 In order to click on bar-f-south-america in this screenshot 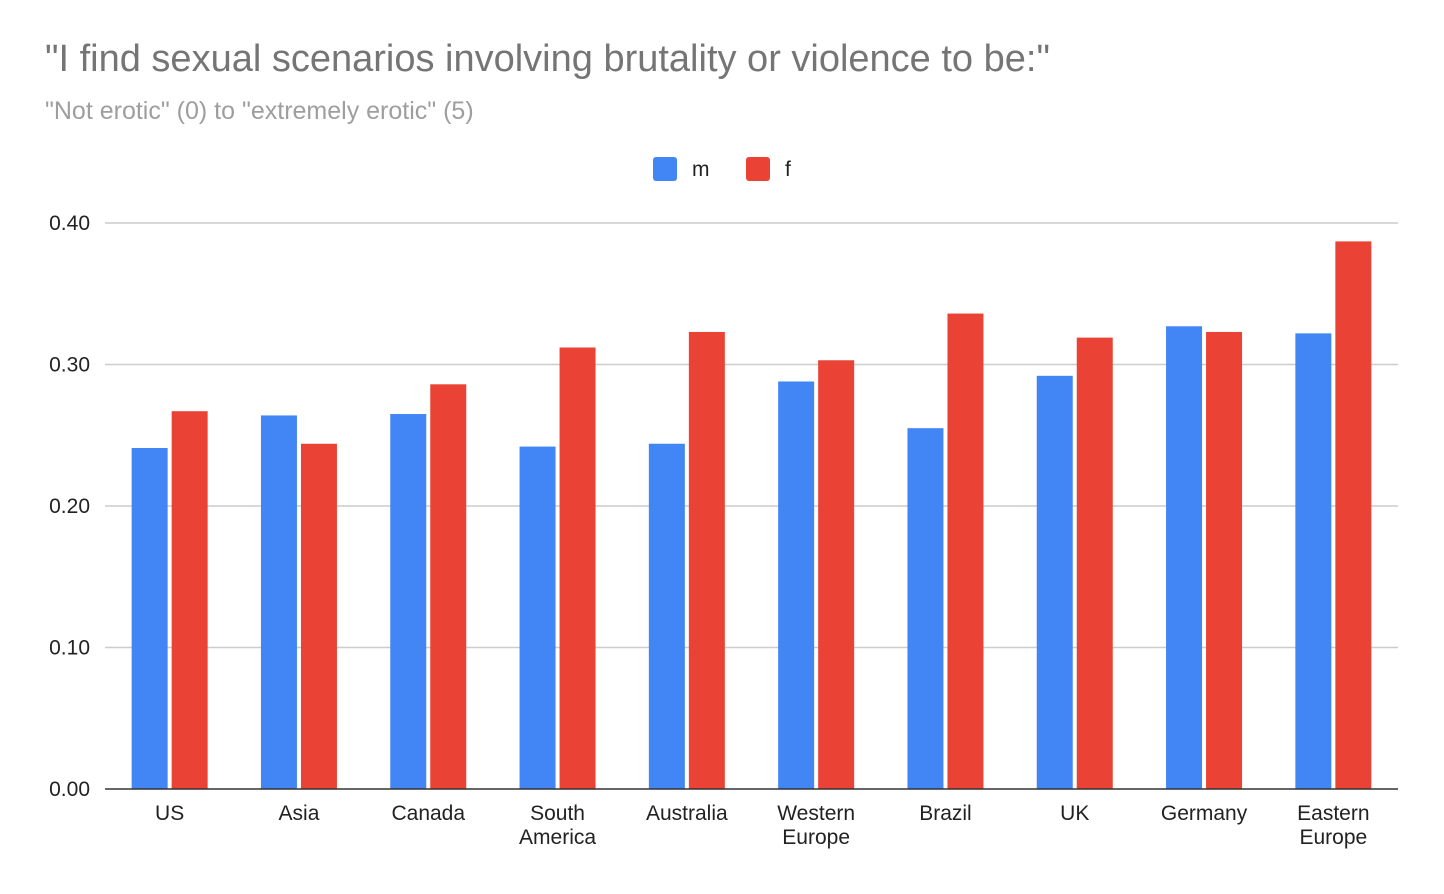, I will do `click(577, 568)`.